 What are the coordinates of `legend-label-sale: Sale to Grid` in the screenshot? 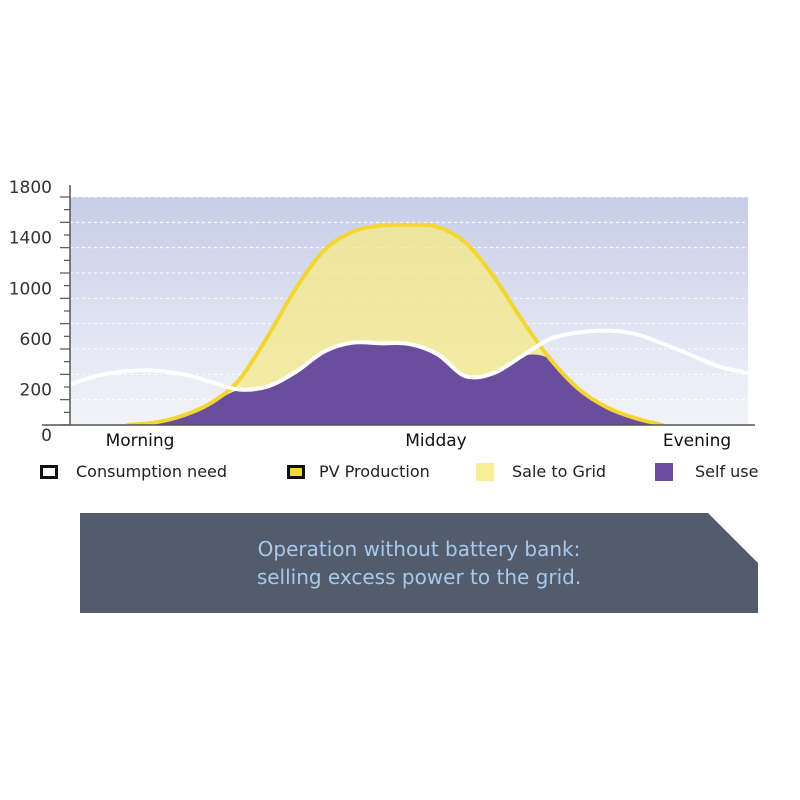 It's located at (559, 471).